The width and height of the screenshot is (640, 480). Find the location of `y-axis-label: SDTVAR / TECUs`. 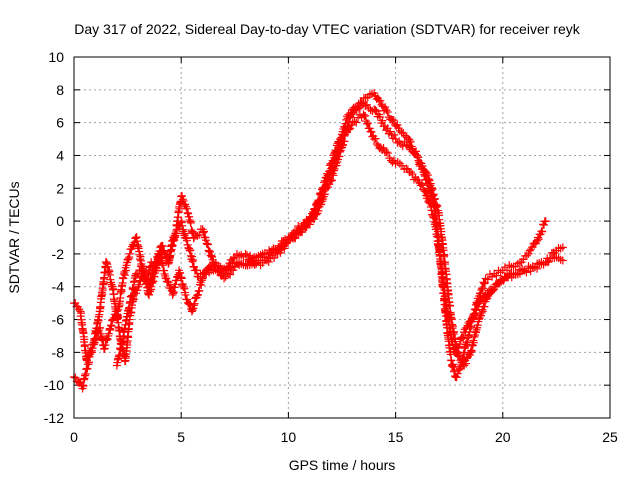

y-axis-label: SDTVAR / TECUs is located at coordinates (14, 237).